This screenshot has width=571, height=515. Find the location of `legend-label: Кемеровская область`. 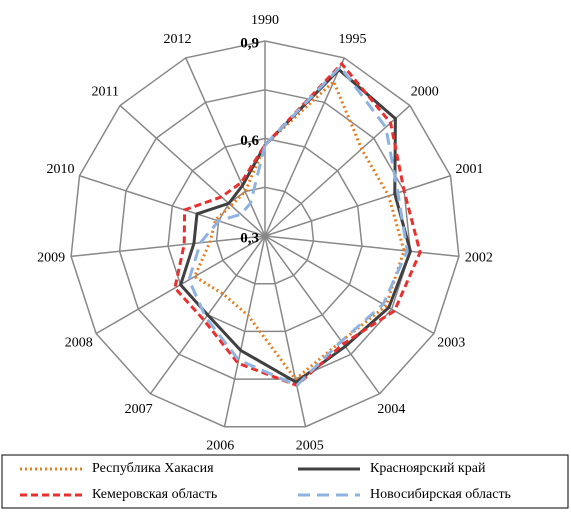

legend-label: Кемеровская область is located at coordinates (154, 494).